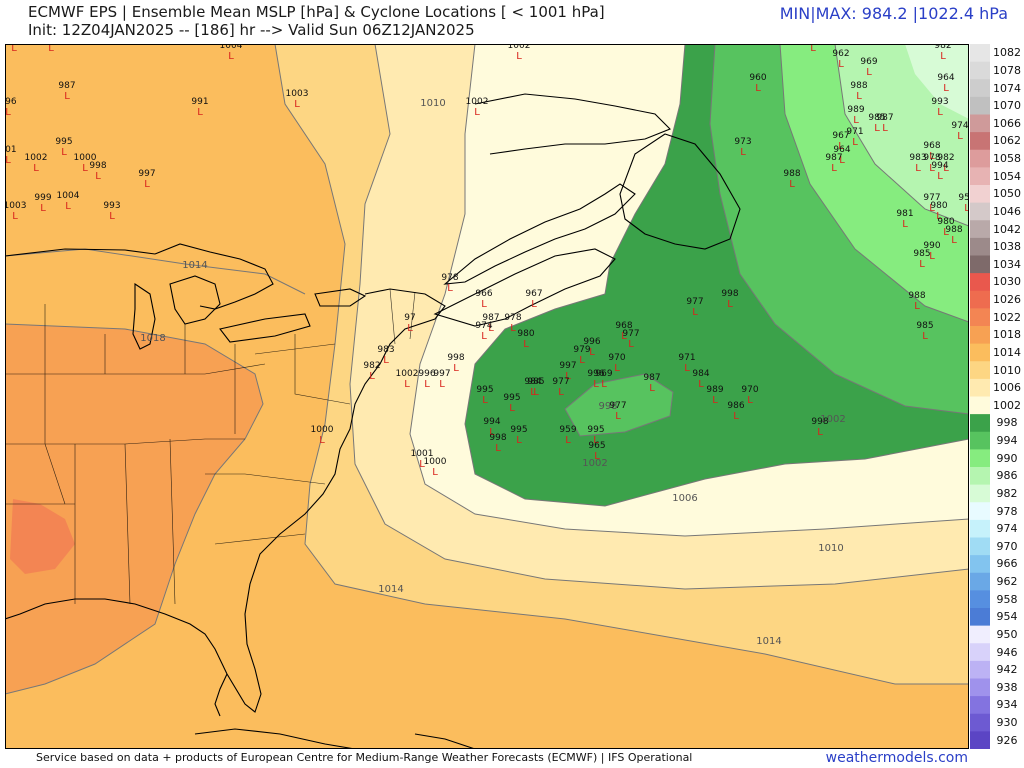 This screenshot has width=1024, height=768. Describe the element at coordinates (963, 198) in the screenshot. I see `cyclone-pressure-label: 958` at that location.